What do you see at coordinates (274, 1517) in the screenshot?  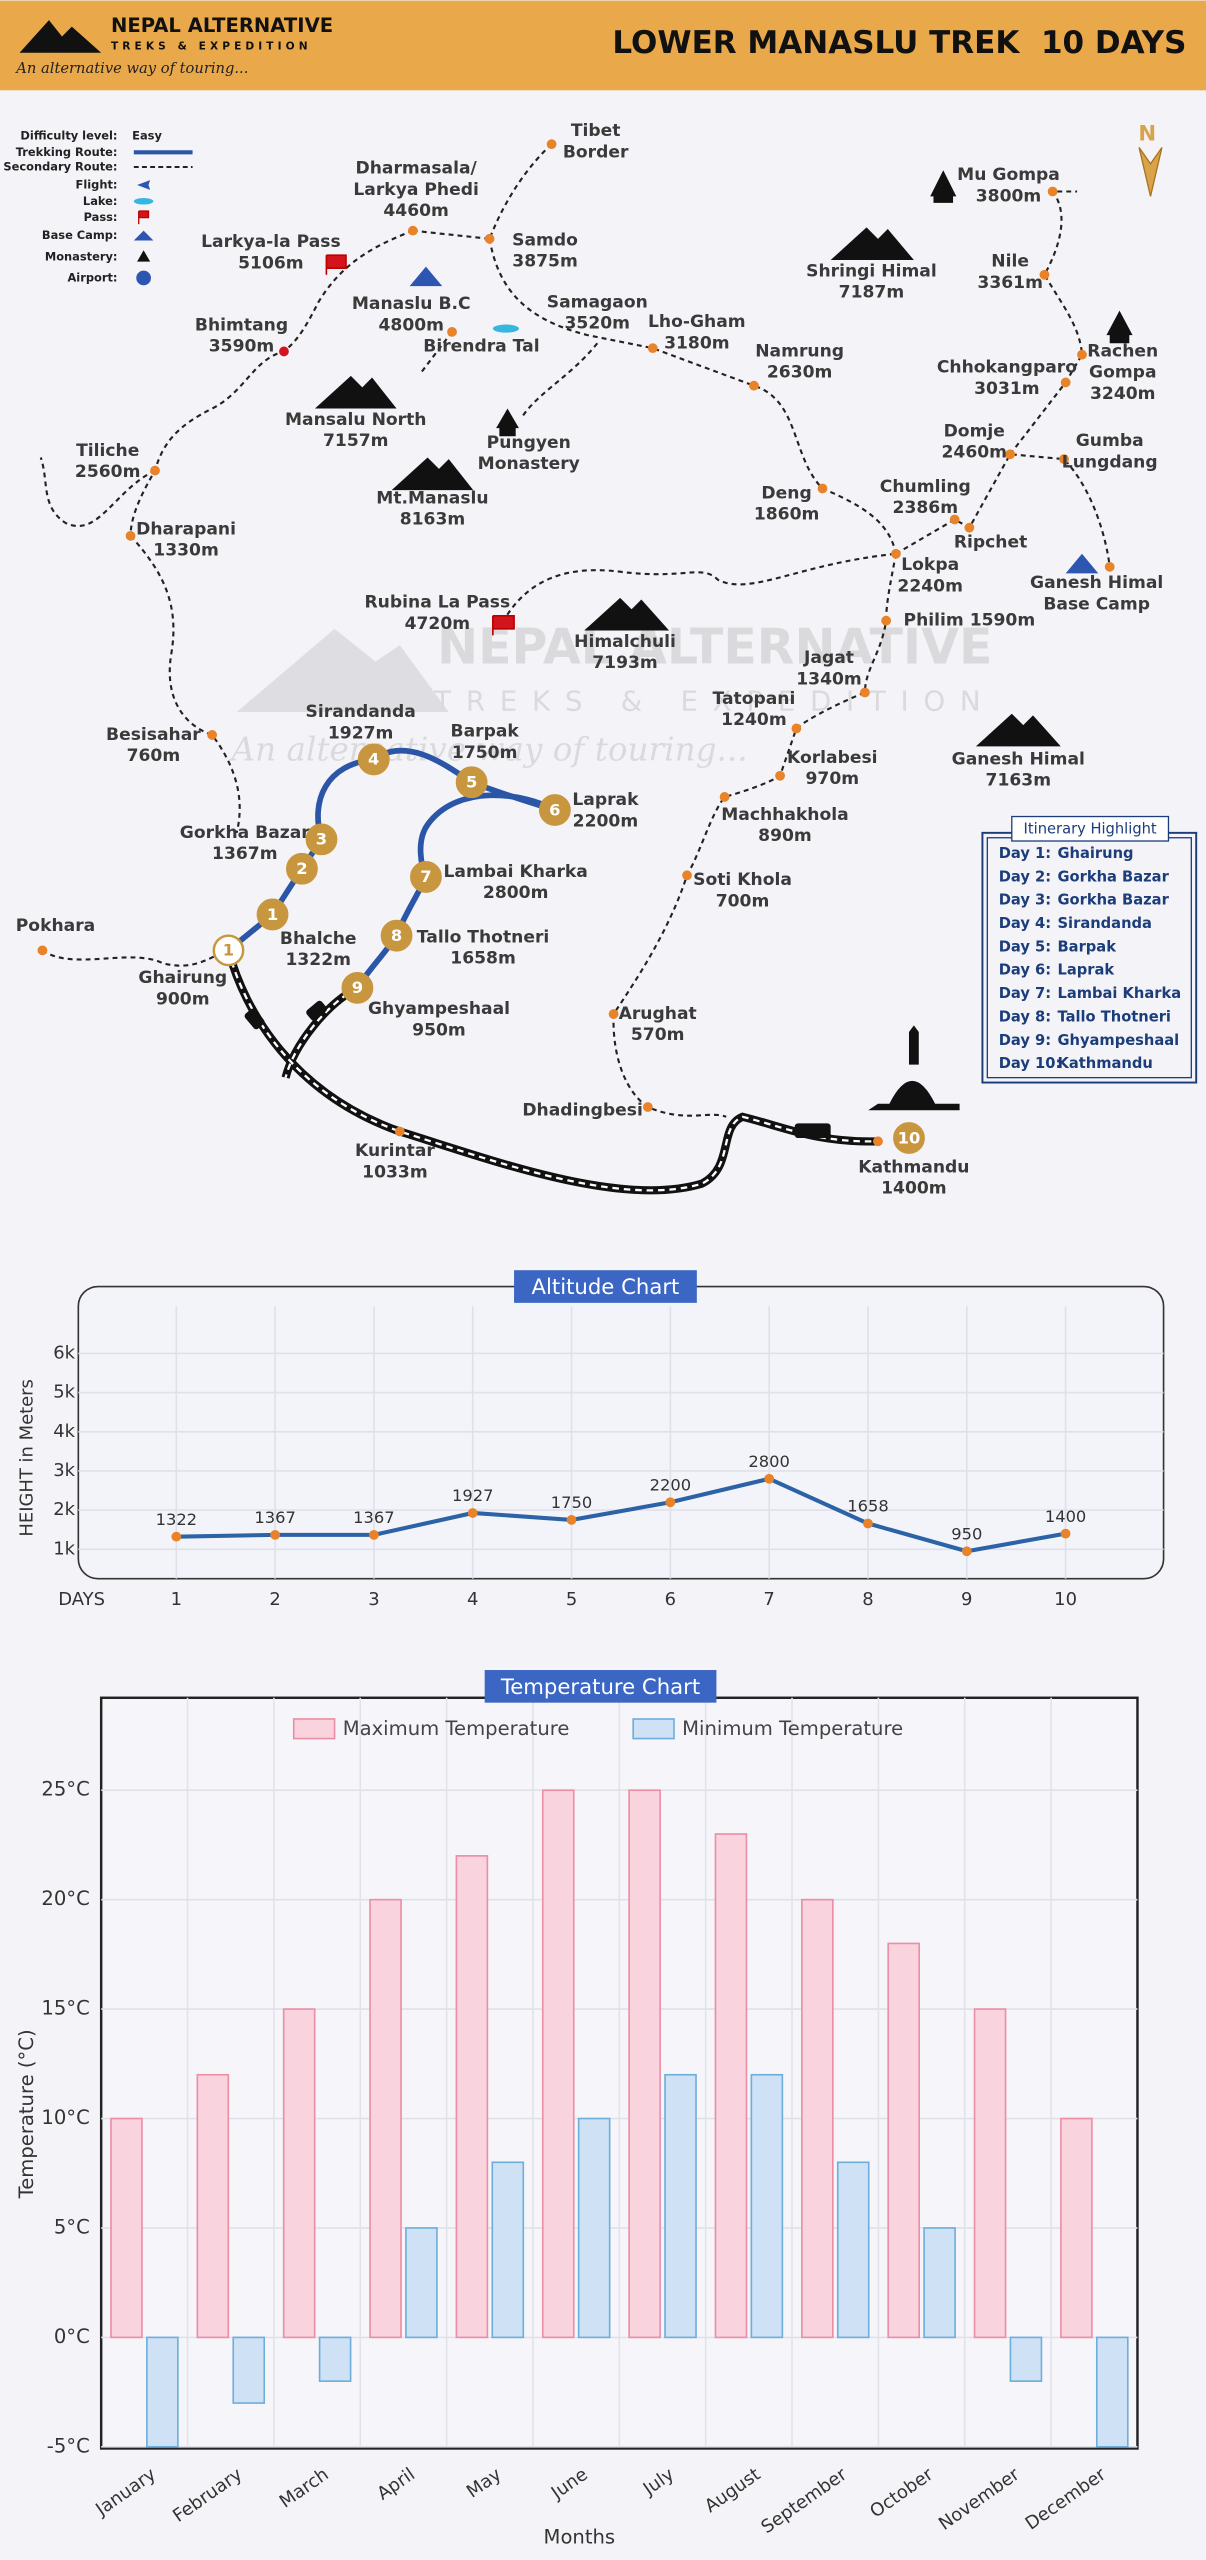 I see `value-label: 1367` at bounding box center [274, 1517].